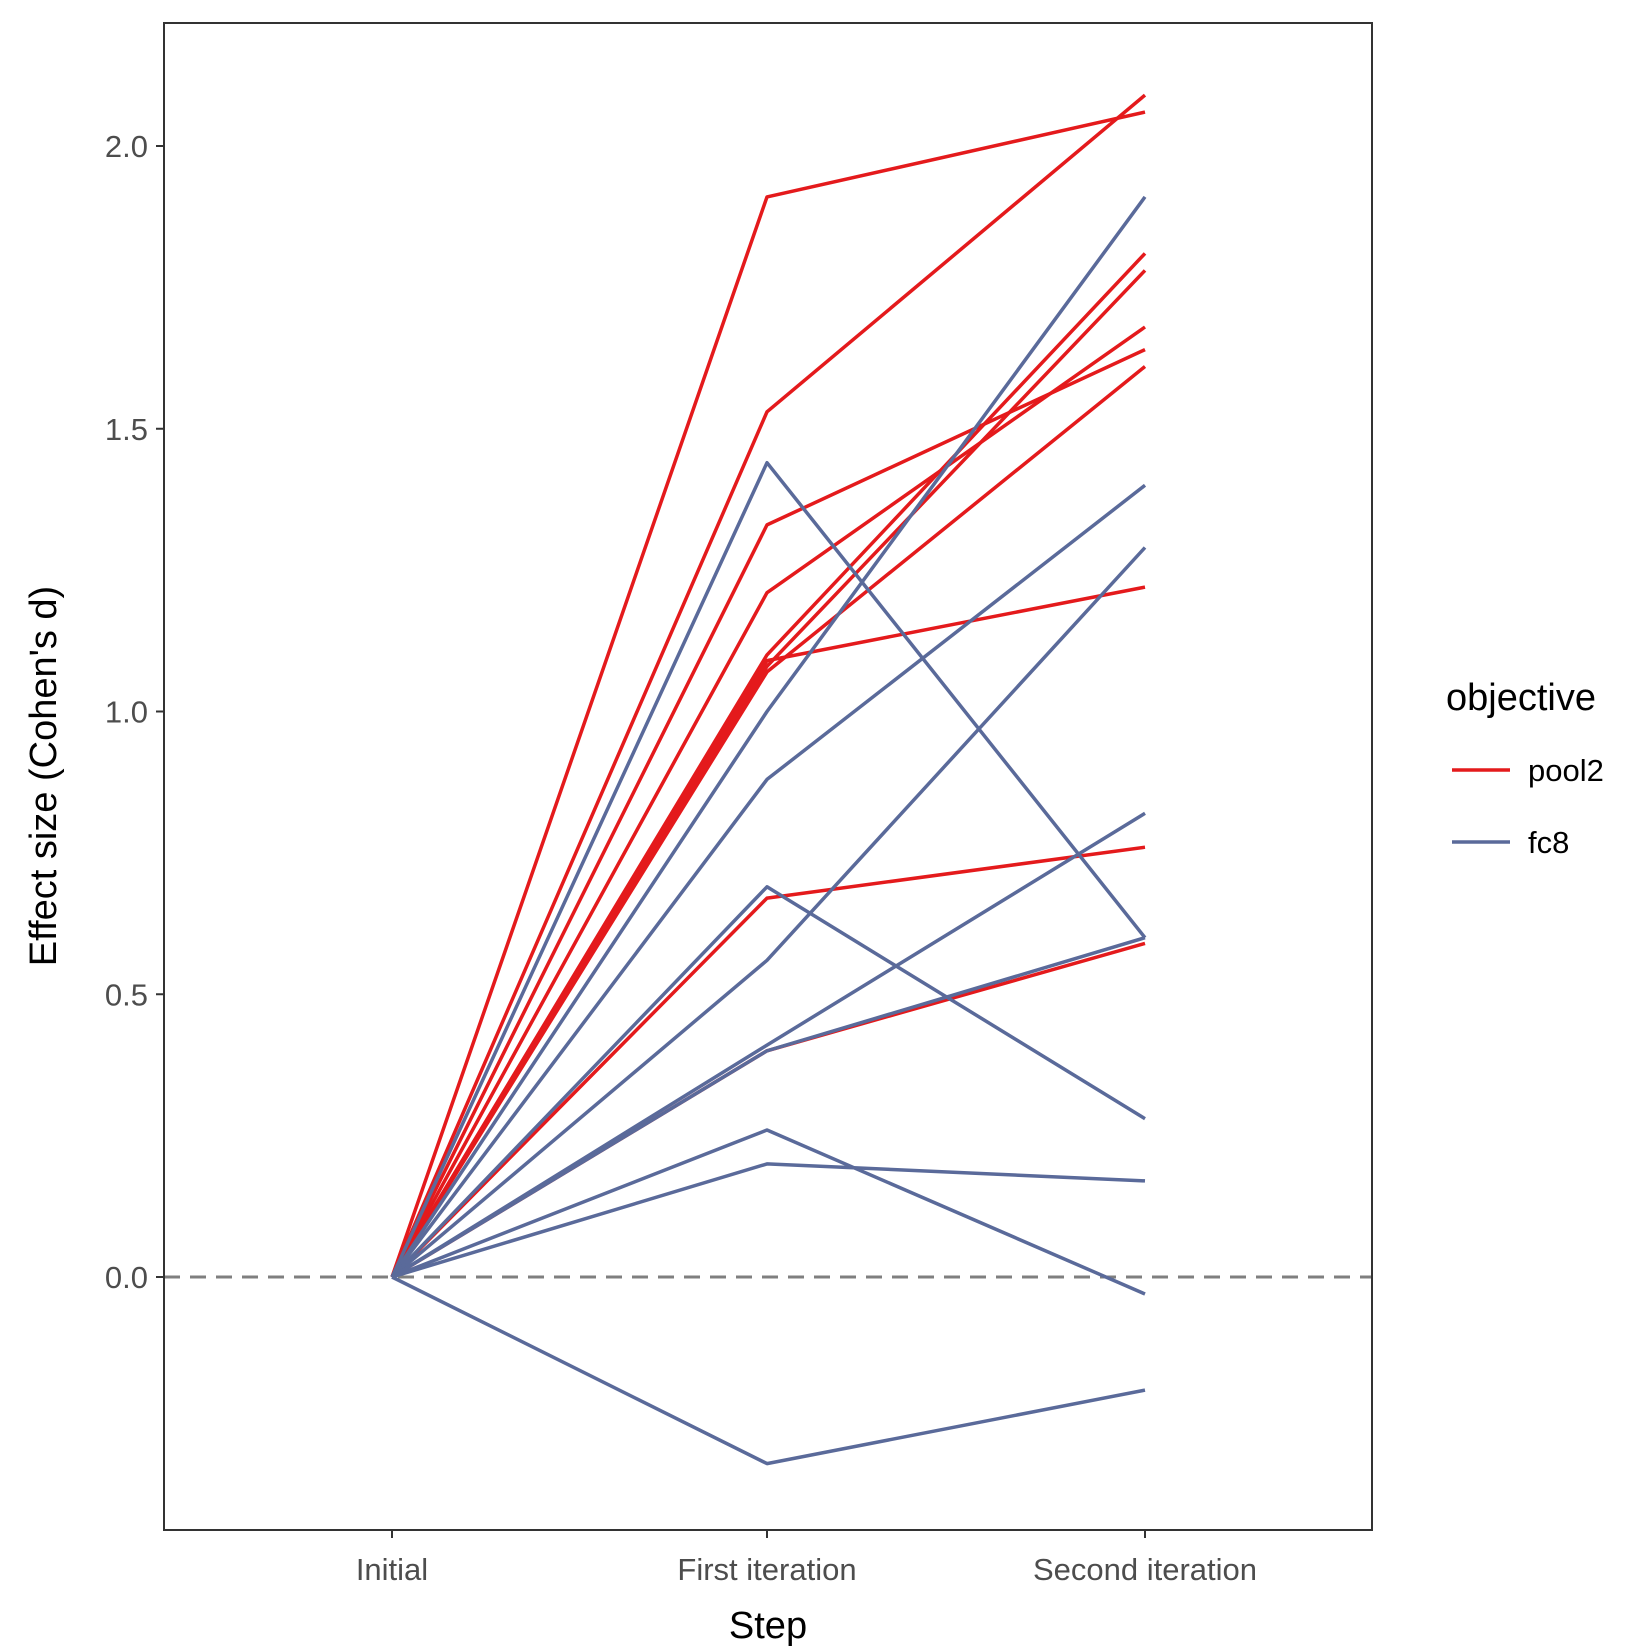 The width and height of the screenshot is (1650, 1650). I want to click on y-tick-label: 0.5, so click(126, 994).